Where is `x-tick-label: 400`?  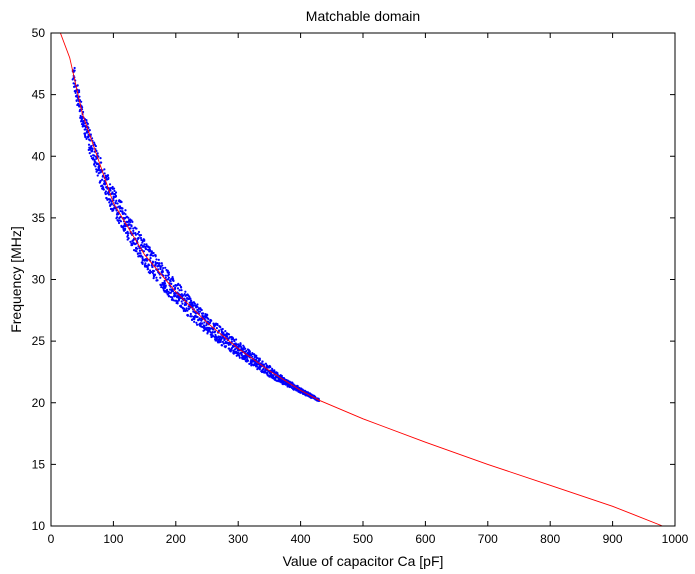 x-tick-label: 400 is located at coordinates (301, 539).